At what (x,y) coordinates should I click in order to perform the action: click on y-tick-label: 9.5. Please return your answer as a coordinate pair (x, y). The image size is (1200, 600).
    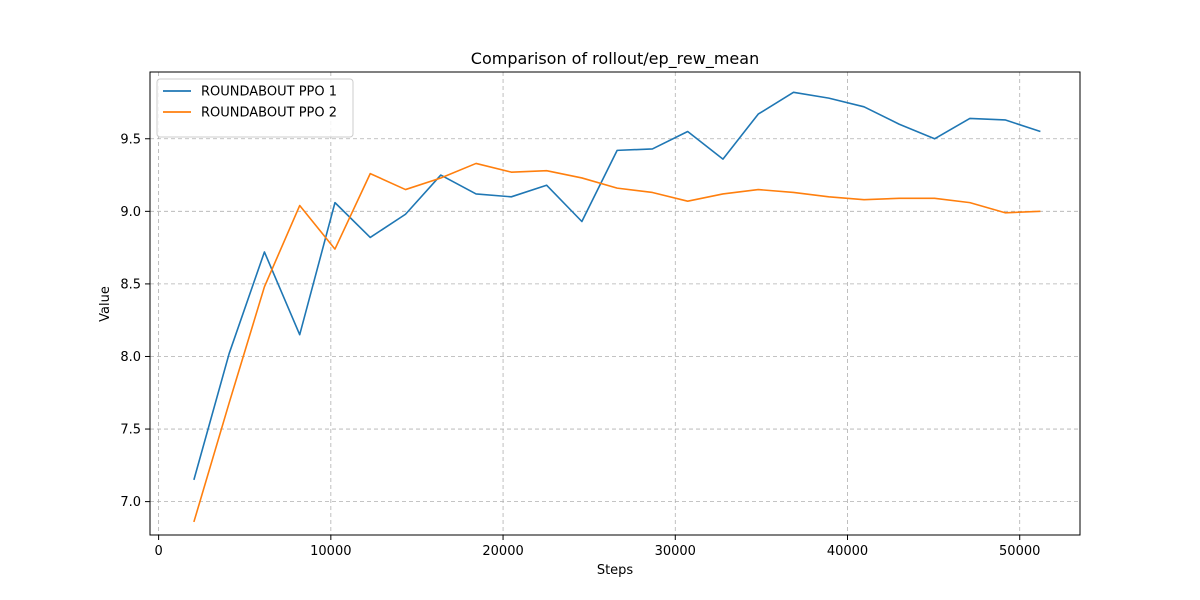
    Looking at the image, I should click on (130, 139).